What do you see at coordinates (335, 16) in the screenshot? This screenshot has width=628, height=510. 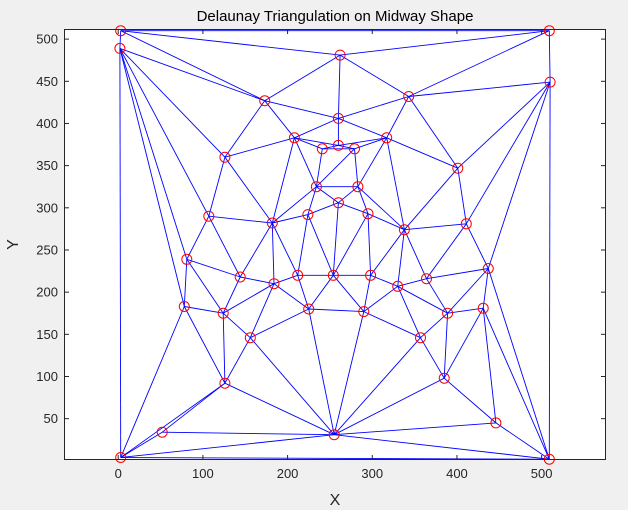 I see `chart-title: Delaunay Triangulation on Midway Shape` at bounding box center [335, 16].